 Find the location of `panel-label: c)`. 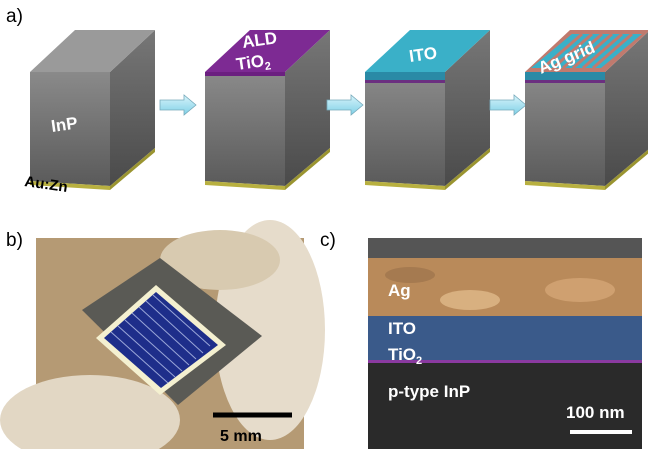

panel-label: c) is located at coordinates (328, 240).